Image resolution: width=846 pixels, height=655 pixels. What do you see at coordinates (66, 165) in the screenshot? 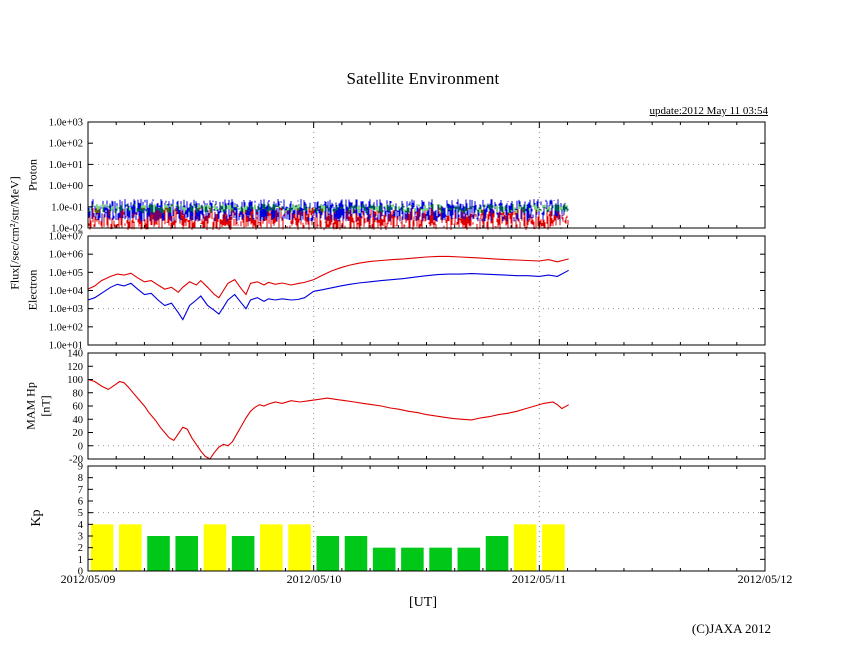
I see `proton-flux-ytick-label: 1.0e+01` at bounding box center [66, 165].